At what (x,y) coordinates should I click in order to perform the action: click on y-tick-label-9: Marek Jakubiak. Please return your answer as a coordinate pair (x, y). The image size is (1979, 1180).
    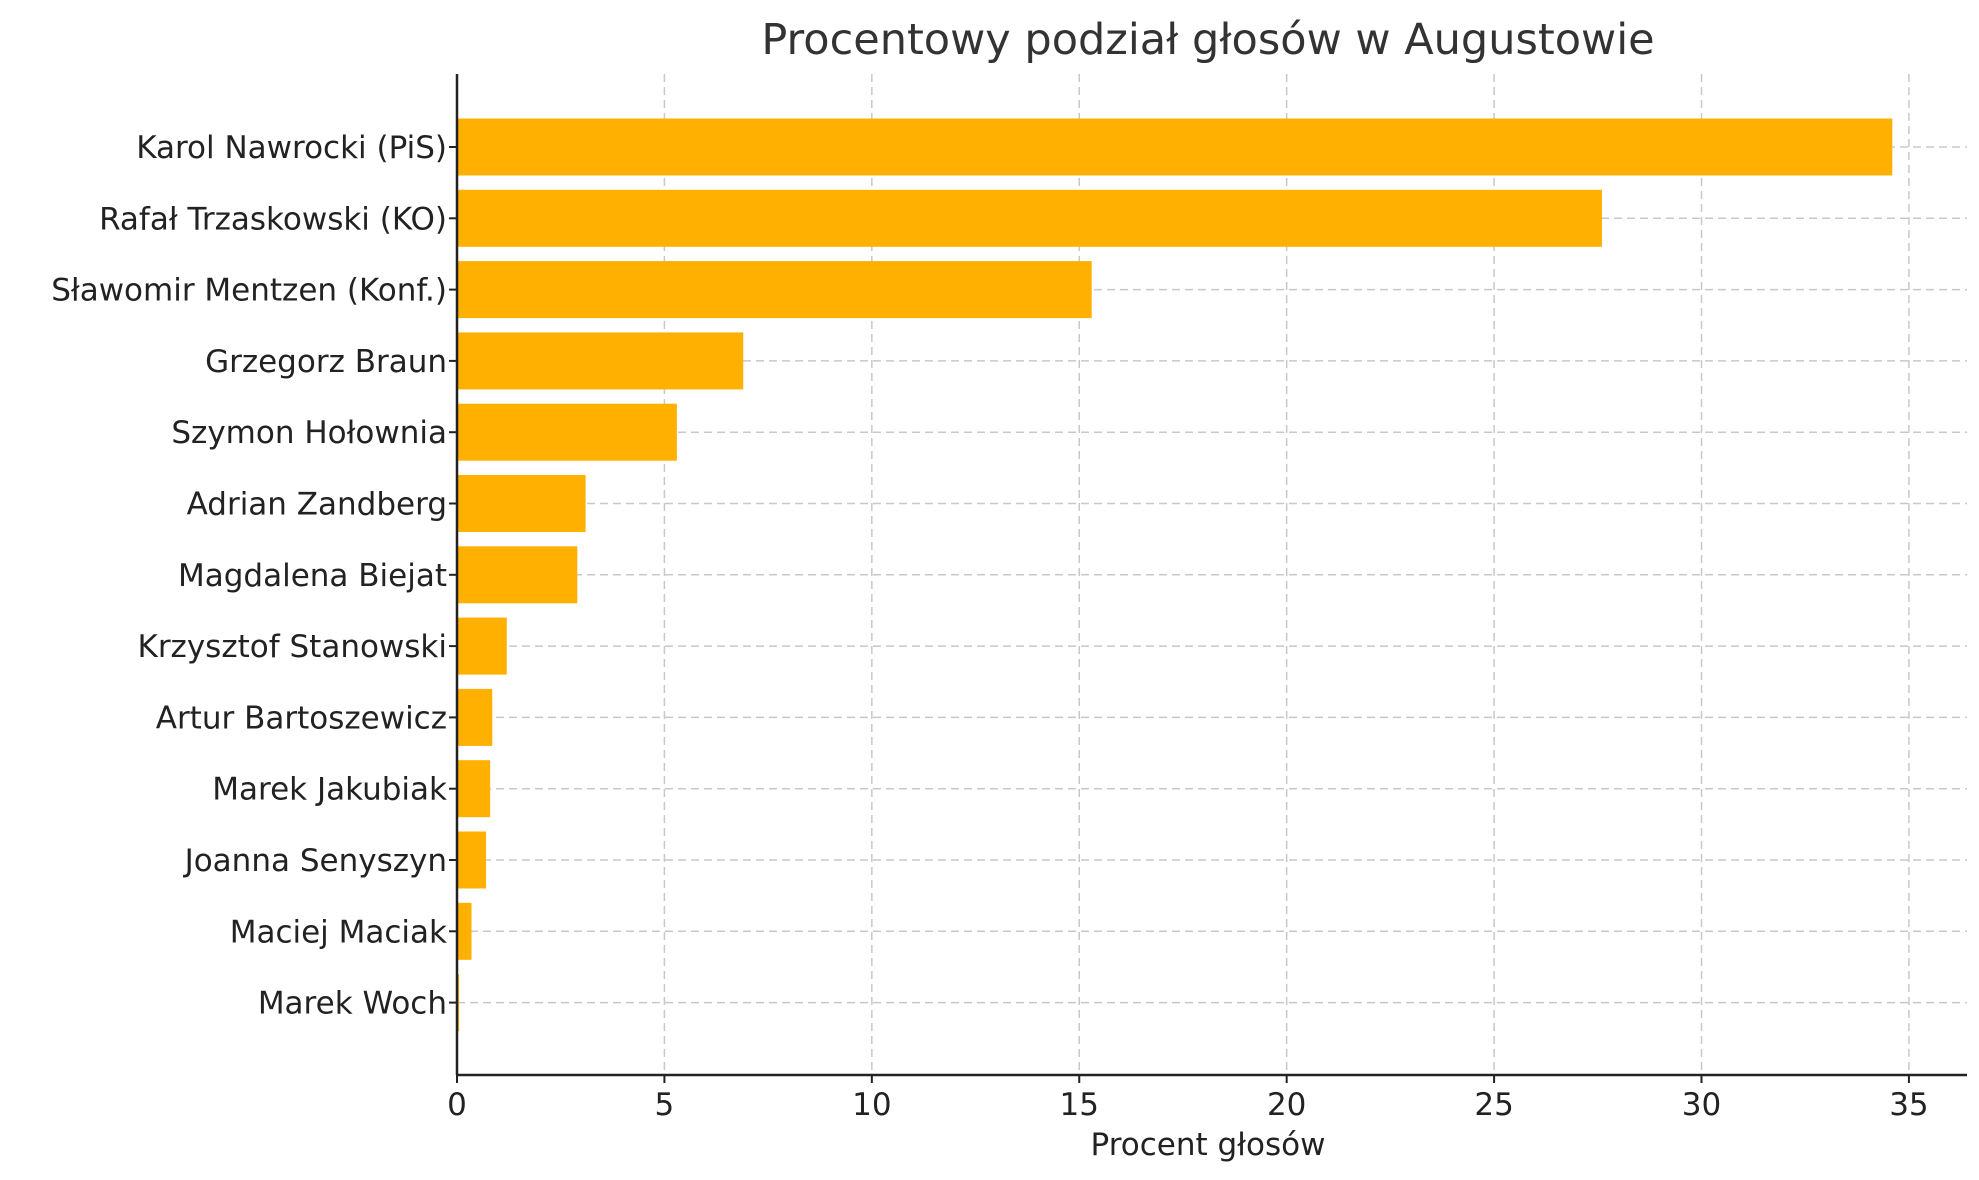
    Looking at the image, I should click on (329, 790).